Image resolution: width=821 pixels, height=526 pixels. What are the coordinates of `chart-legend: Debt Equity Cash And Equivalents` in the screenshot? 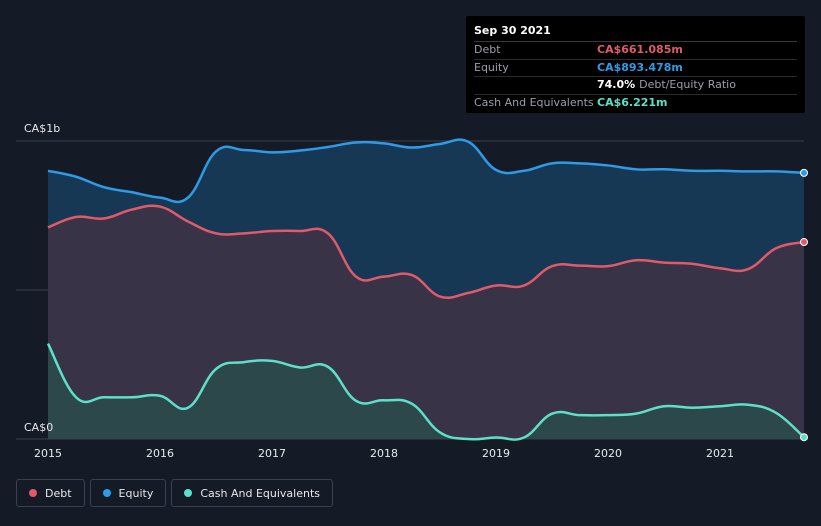 It's located at (174, 493).